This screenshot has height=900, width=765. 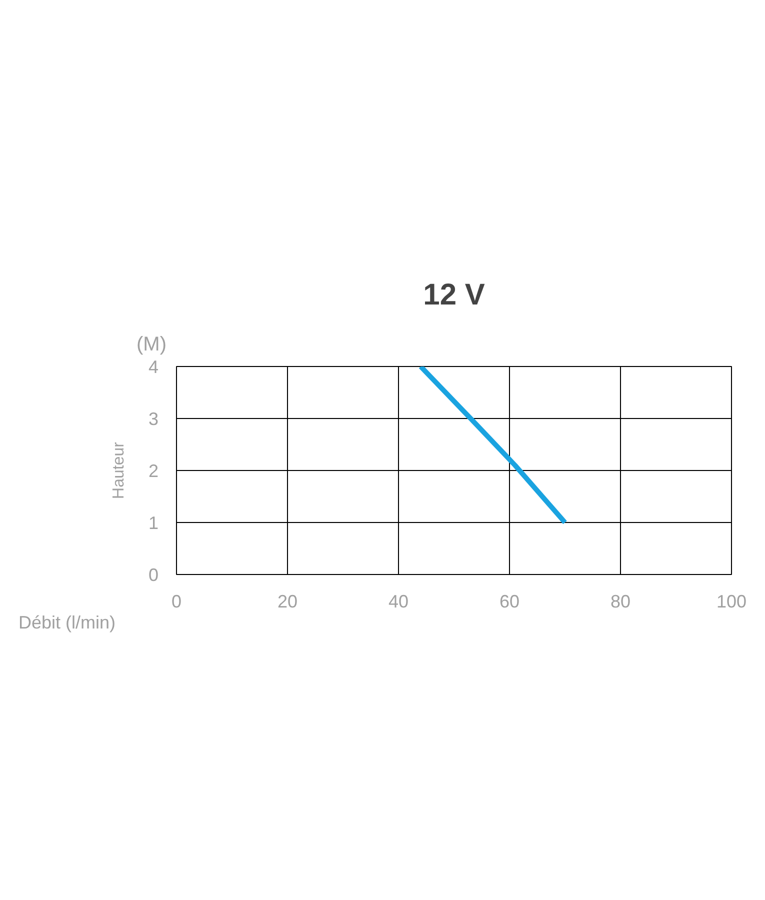 What do you see at coordinates (454, 295) in the screenshot?
I see `chart-title: 12 V` at bounding box center [454, 295].